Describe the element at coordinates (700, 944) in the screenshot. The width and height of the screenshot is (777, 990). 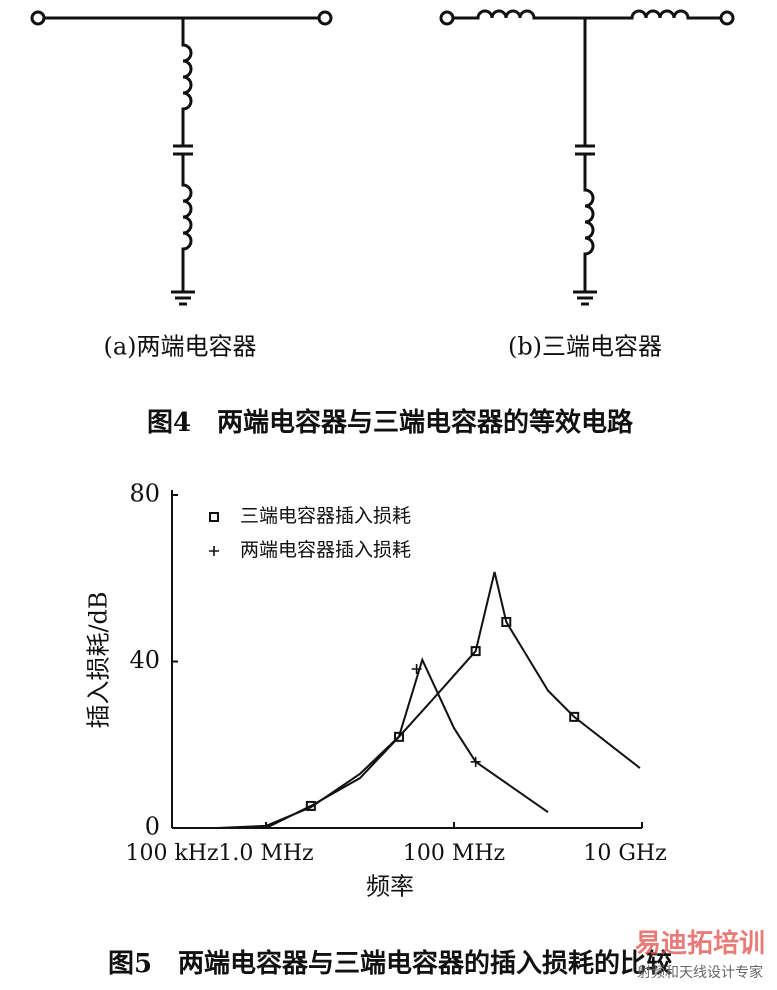
I see `watermark-logo: 易迪拓培训` at that location.